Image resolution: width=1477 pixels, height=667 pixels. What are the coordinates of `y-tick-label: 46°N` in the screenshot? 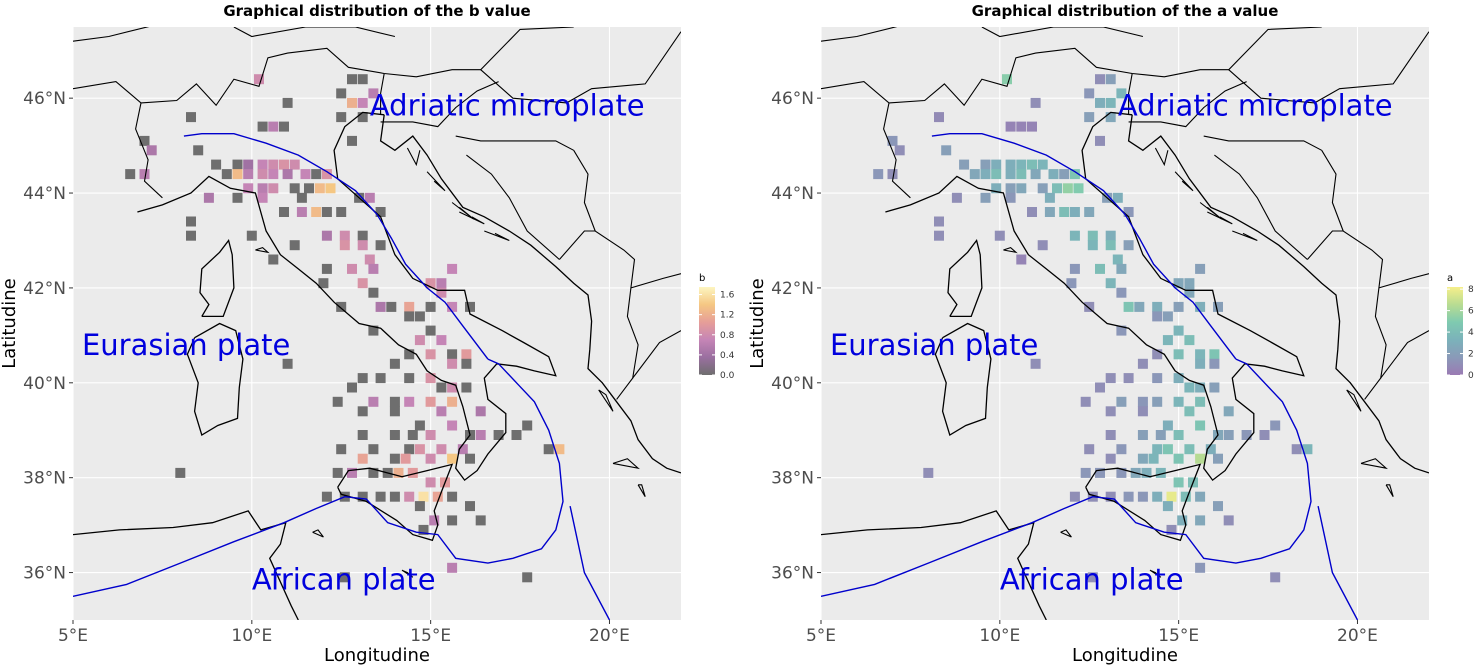 It's located at (792, 99).